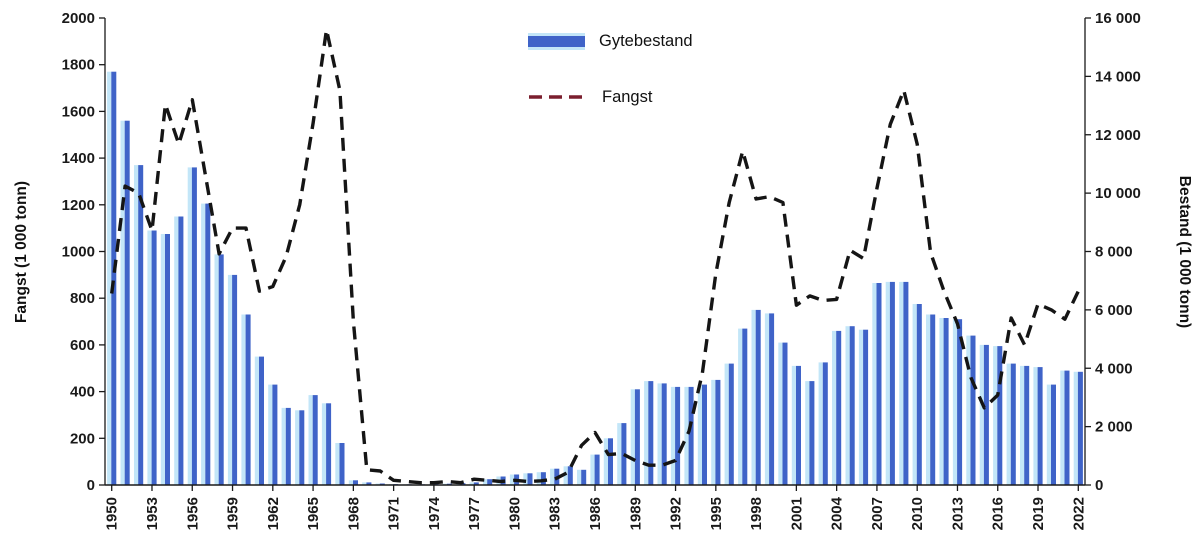 The image size is (1200, 558). I want to click on legend: Gytebestand Fangst, so click(610, 86).